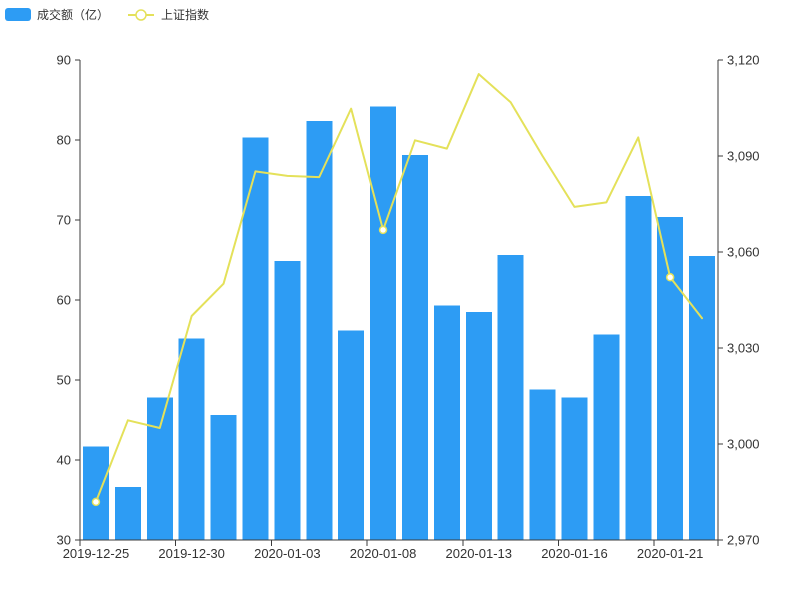 This screenshot has width=800, height=600. I want to click on y-right-tick-label: 3,120, so click(743, 60).